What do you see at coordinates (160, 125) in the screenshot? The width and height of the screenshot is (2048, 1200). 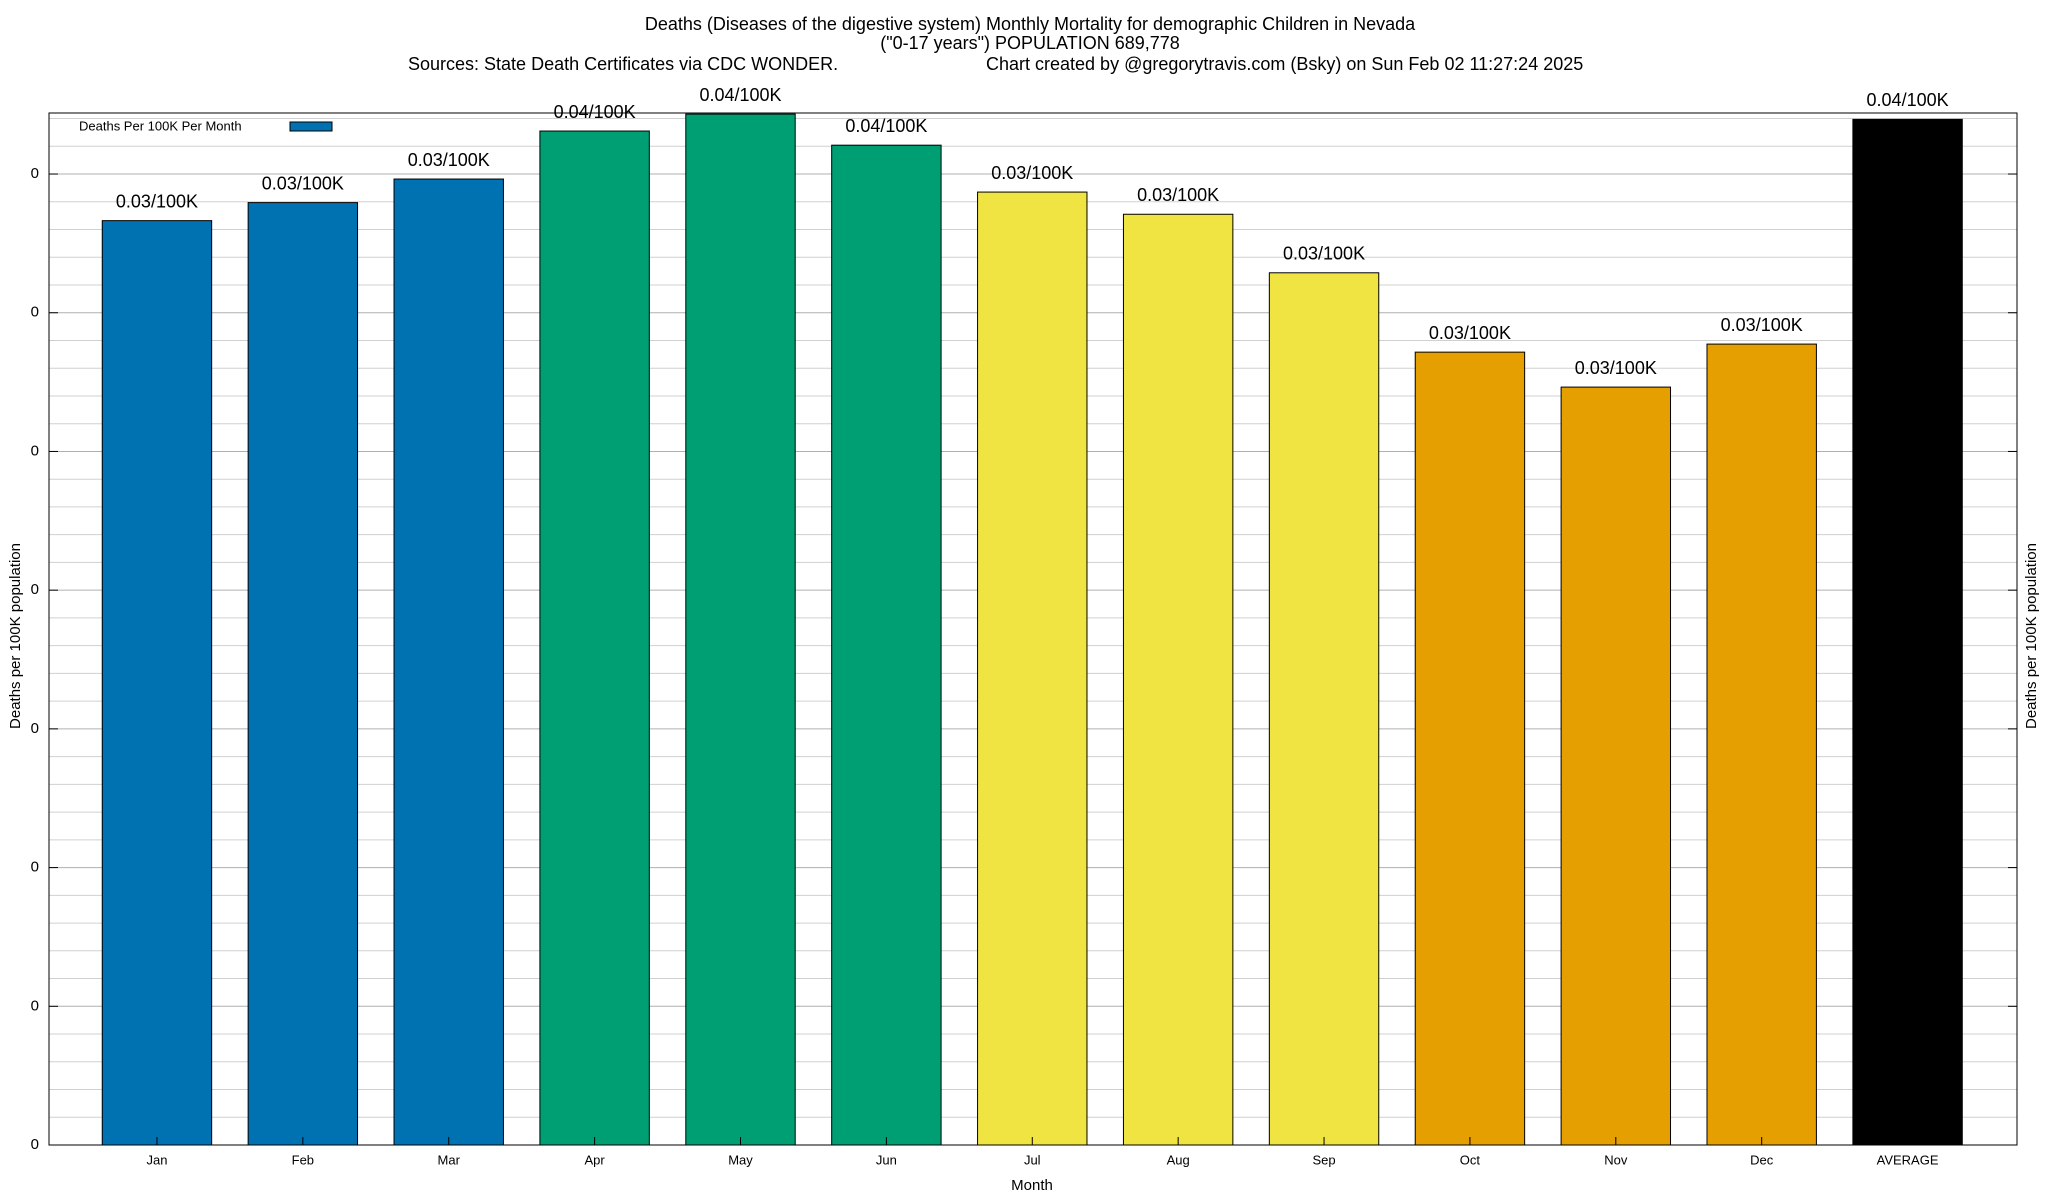 I see `legend-label: Deaths Per 100K Per Month` at bounding box center [160, 125].